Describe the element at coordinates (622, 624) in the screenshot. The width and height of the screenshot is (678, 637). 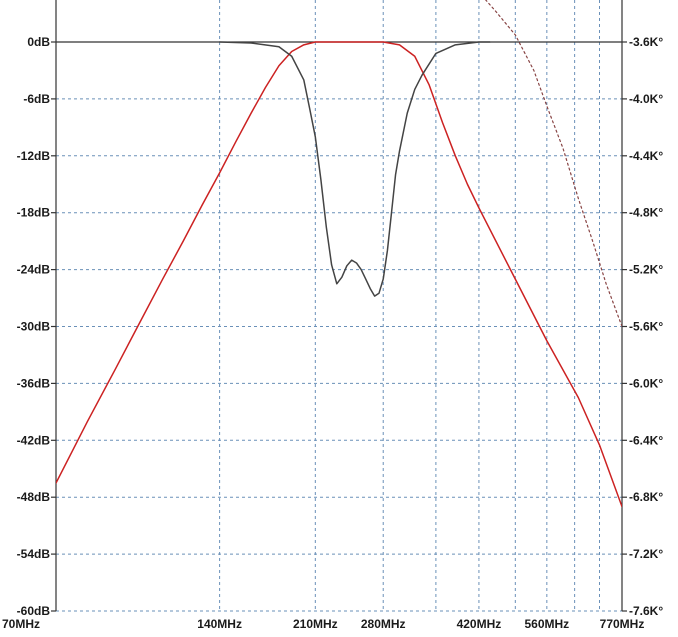
I see `x-tick-label: 770MHz` at that location.